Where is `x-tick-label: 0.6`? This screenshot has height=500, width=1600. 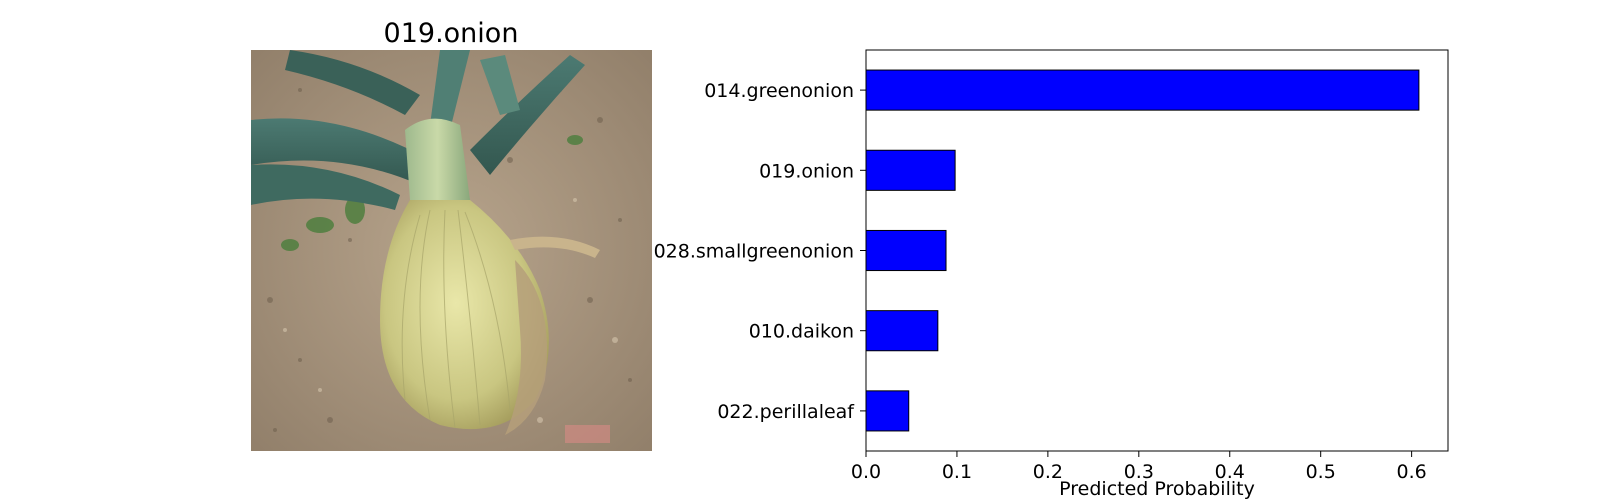
x-tick-label: 0.6 is located at coordinates (1412, 472).